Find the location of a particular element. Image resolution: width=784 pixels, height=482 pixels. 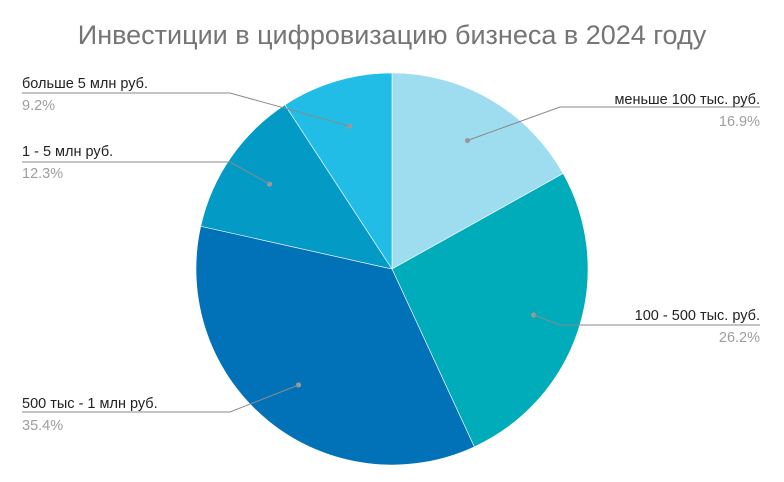

slice-value-label: 9.2% is located at coordinates (38, 106).